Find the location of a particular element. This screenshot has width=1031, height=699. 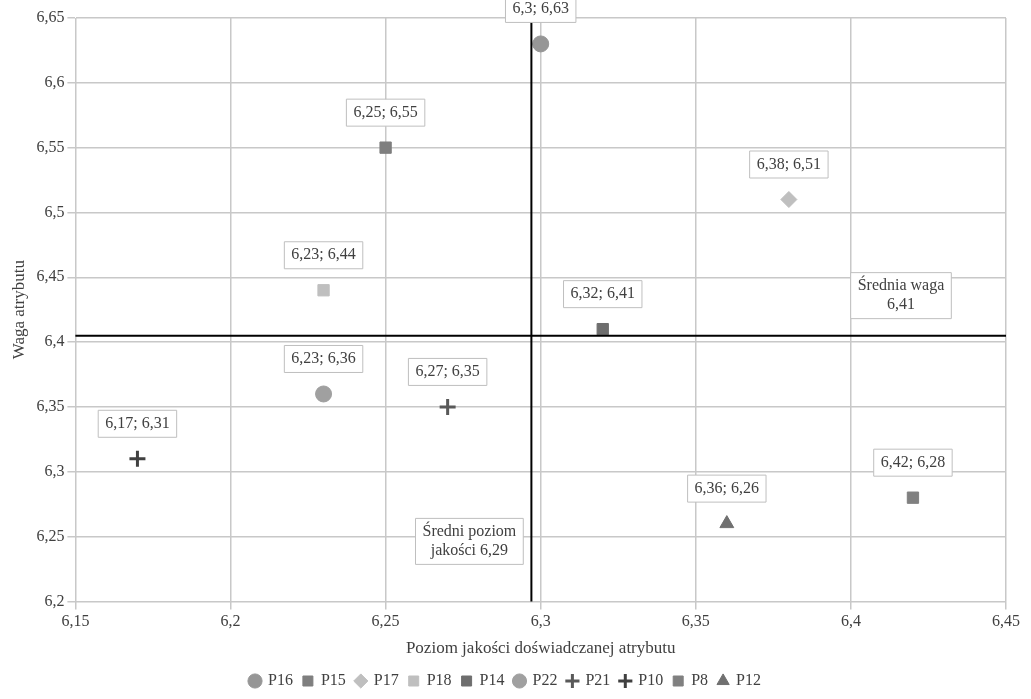

x-tick-label: 6,15 is located at coordinates (75, 621).